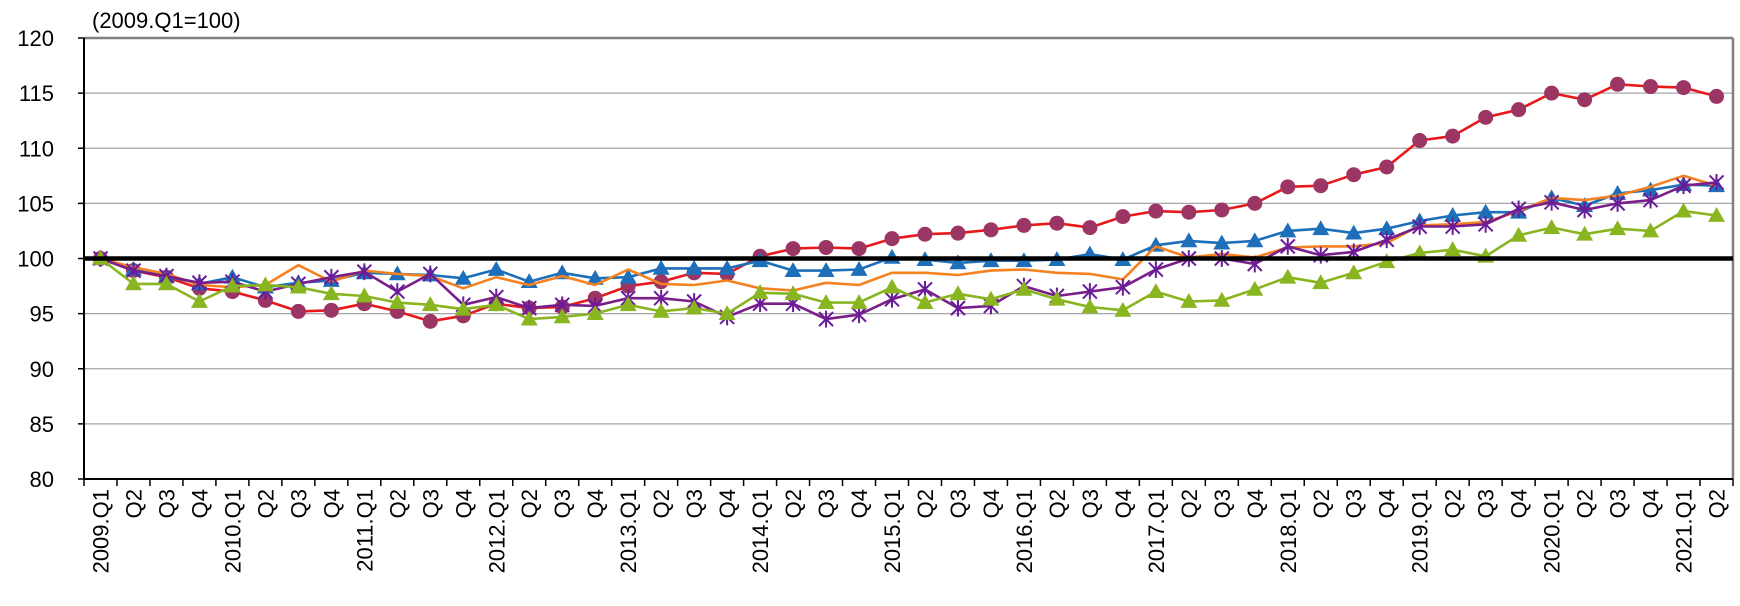  I want to click on y-tick-label: 120, so click(35, 38).